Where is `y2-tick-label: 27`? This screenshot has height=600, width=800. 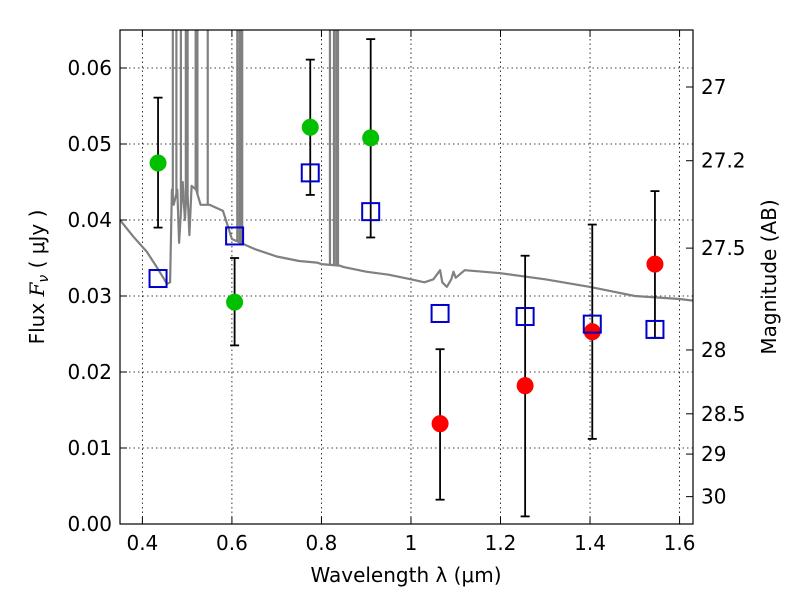
y2-tick-label: 27 is located at coordinates (713, 87).